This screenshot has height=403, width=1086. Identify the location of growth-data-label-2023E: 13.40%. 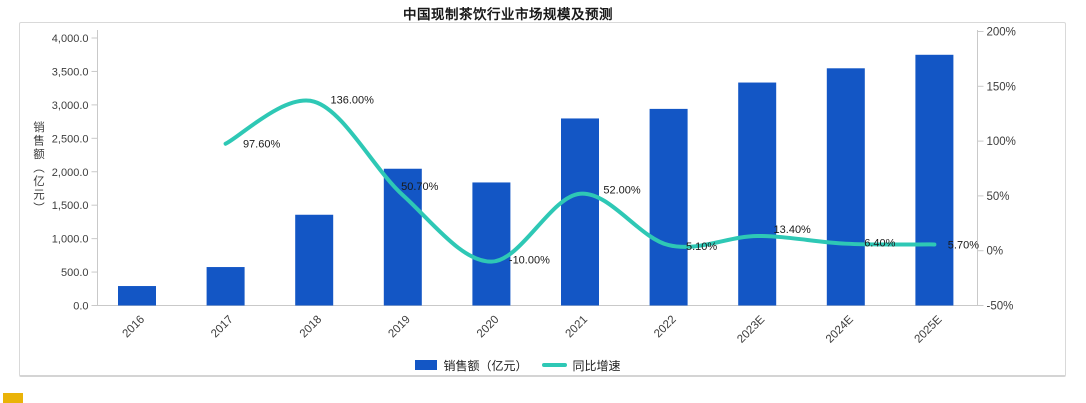
(793, 230).